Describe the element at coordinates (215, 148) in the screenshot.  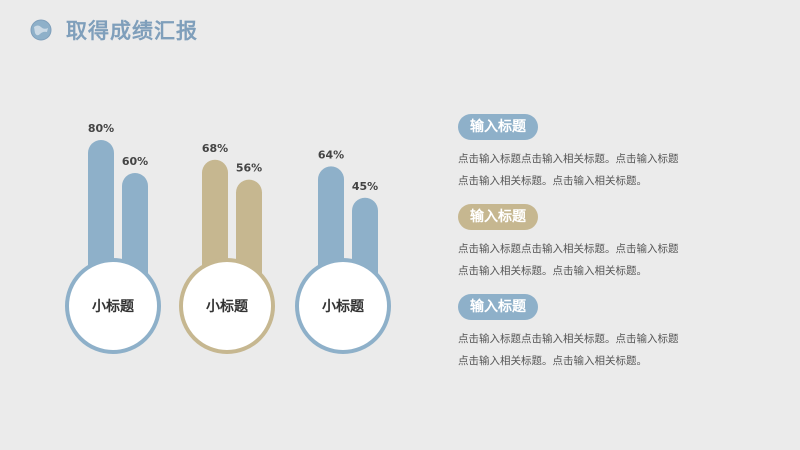
I see `bar-label-g2-s1: 68%` at that location.